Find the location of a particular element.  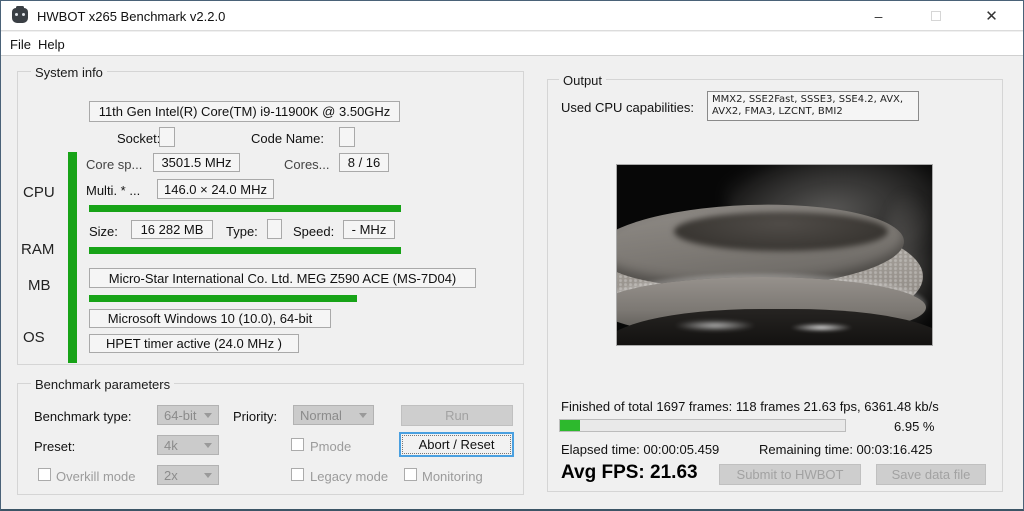

cores-box: 8 / 16 is located at coordinates (364, 162).